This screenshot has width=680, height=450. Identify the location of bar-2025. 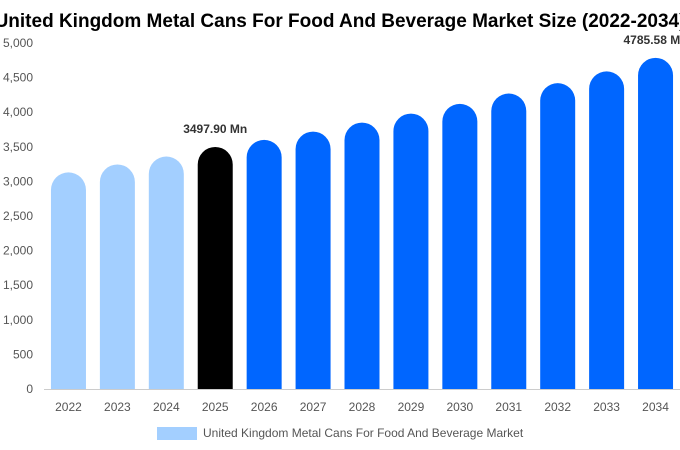
(215, 267).